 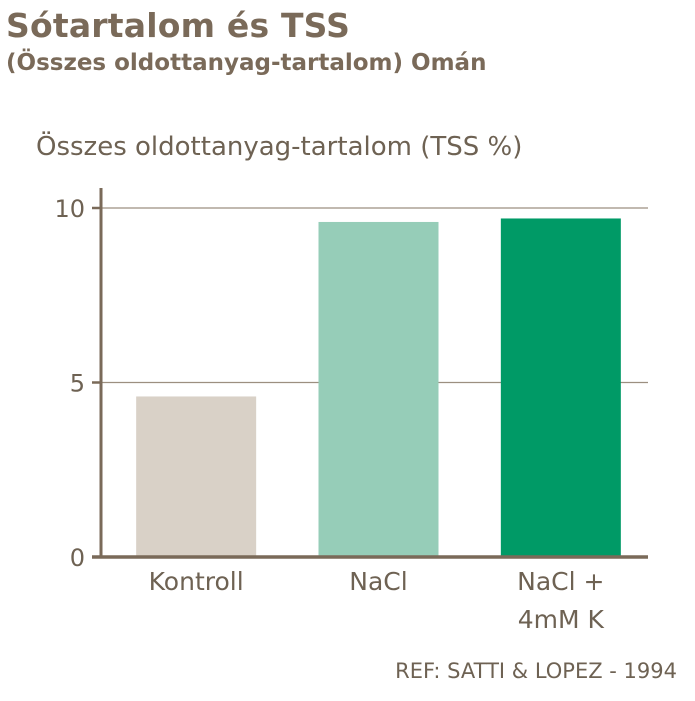 What do you see at coordinates (77, 384) in the screenshot?
I see `y-tick-label: 5` at bounding box center [77, 384].